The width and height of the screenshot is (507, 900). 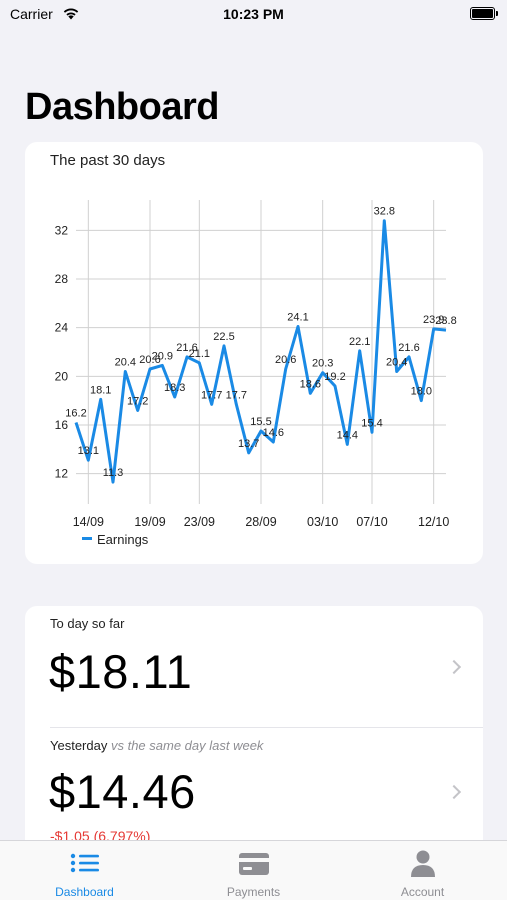 What do you see at coordinates (113, 473) in the screenshot?
I see `data-label: 11.3` at bounding box center [113, 473].